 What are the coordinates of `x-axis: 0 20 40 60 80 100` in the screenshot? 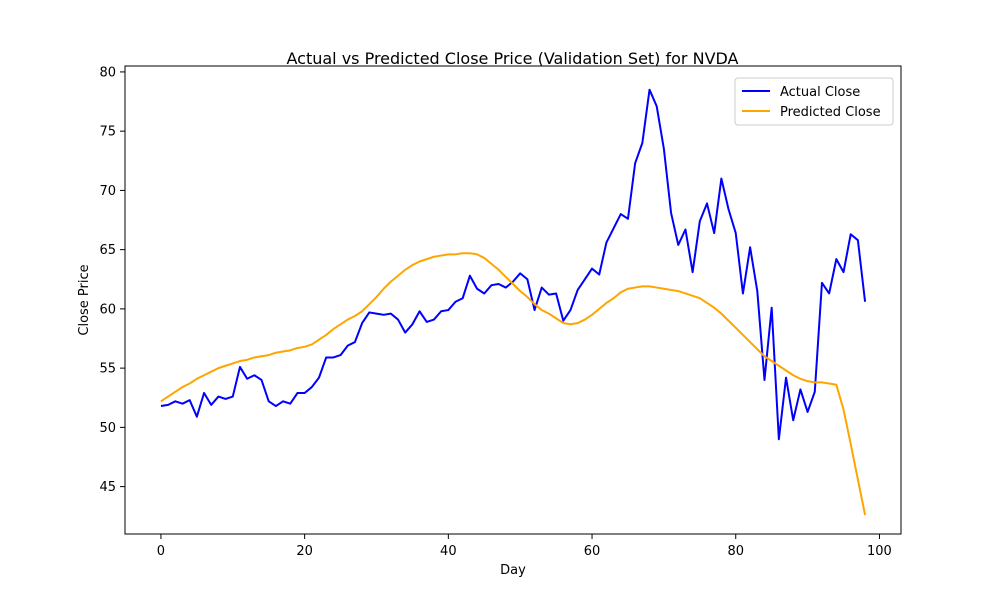 It's located at (524, 546).